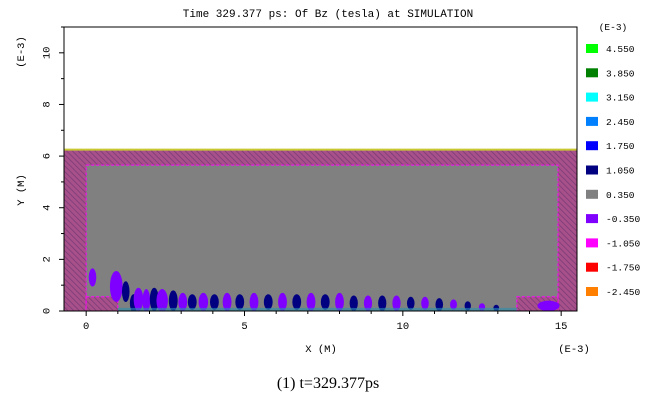 The width and height of the screenshot is (656, 403). What do you see at coordinates (561, 327) in the screenshot?
I see `x-tick-label: 15` at bounding box center [561, 327].